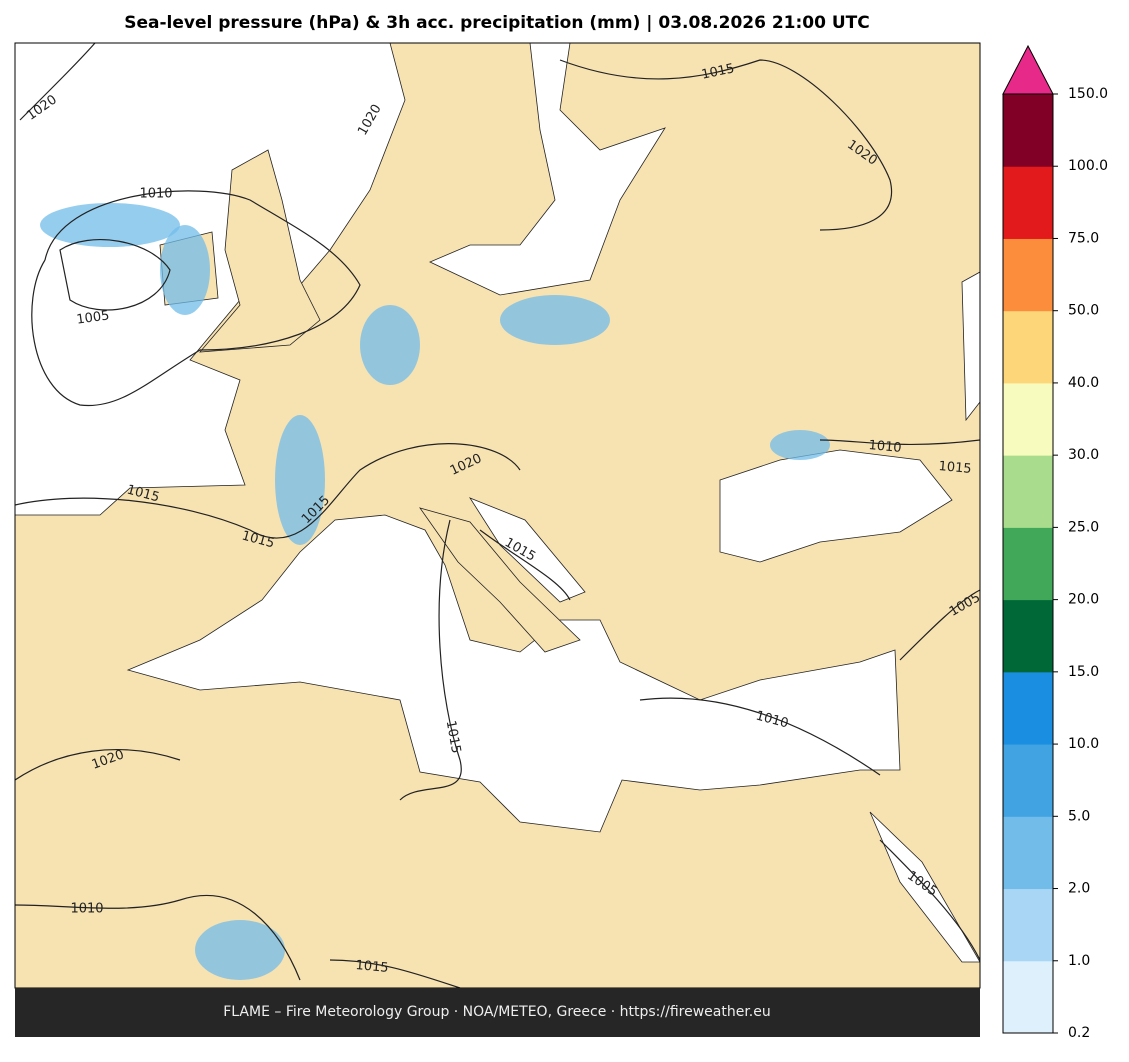  Describe the element at coordinates (1079, 816) in the screenshot. I see `colorbar-tick-label: 5.0` at that location.